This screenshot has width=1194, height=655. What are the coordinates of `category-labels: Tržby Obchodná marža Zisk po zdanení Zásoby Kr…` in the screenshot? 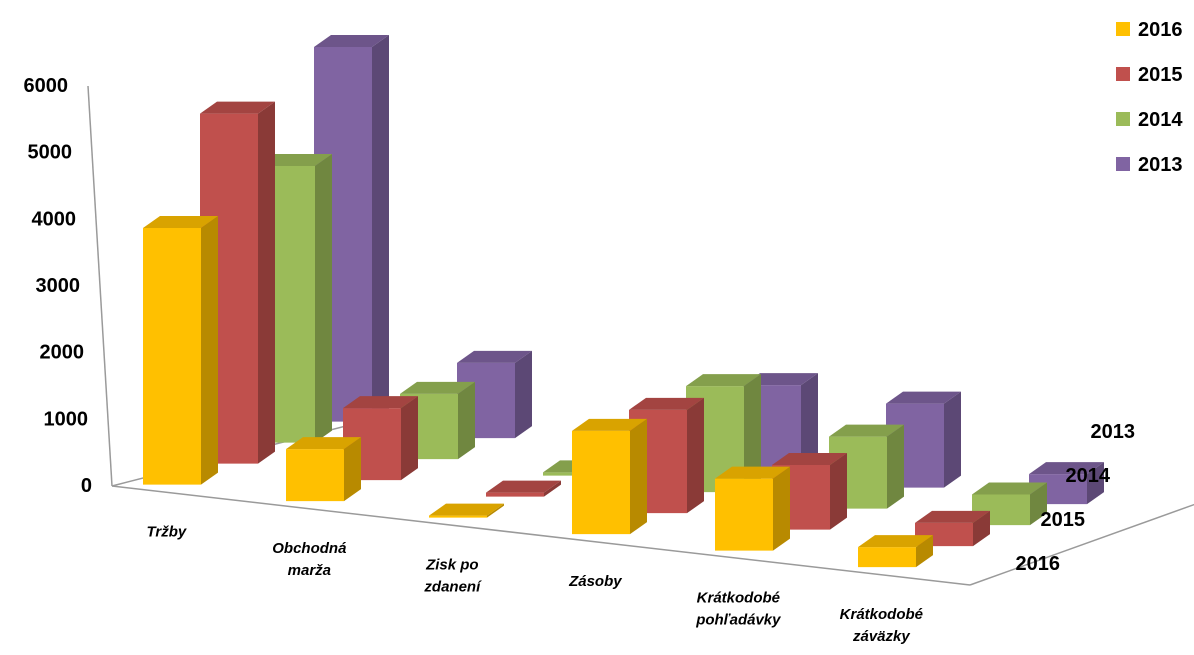 It's located at (534, 584).